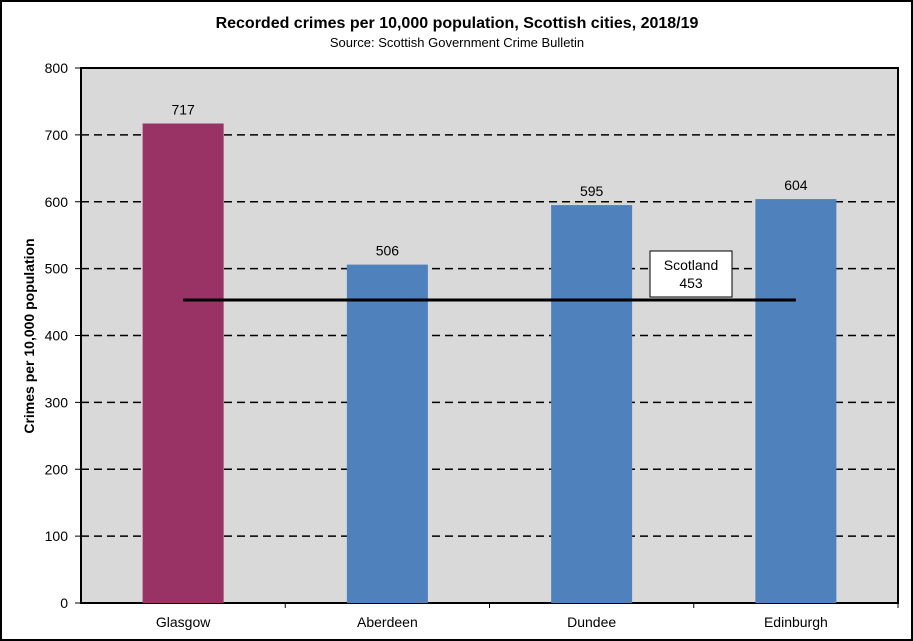  What do you see at coordinates (57, 202) in the screenshot?
I see `y-tick-label: 600` at bounding box center [57, 202].